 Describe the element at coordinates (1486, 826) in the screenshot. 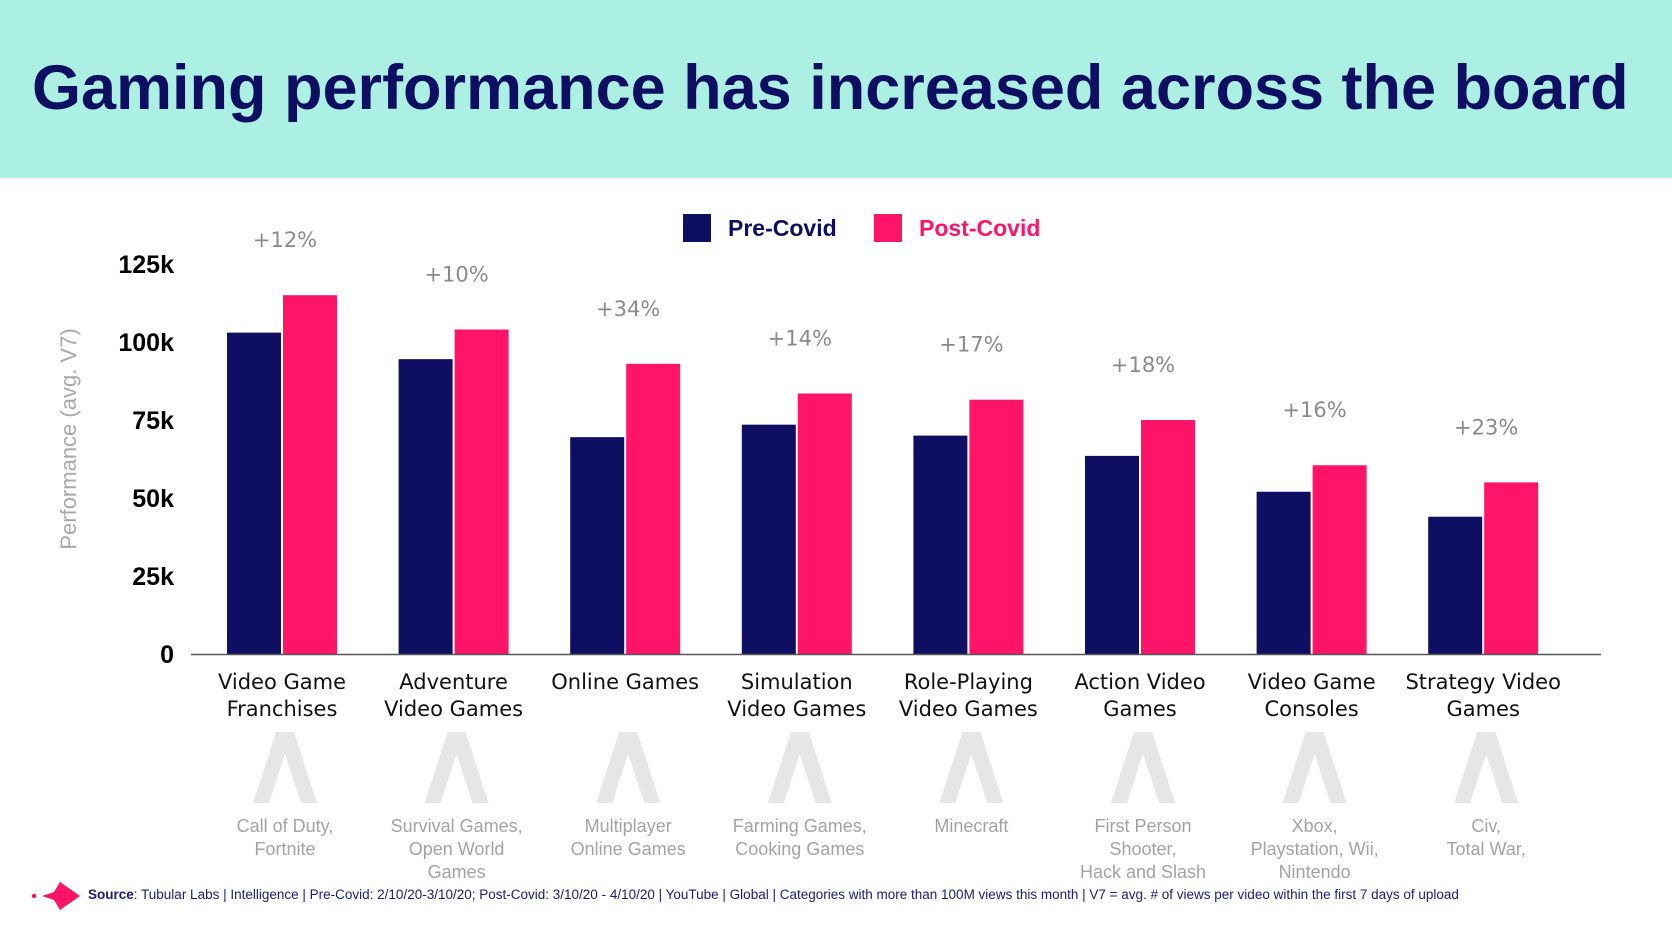

I see `example-label: Civ,` at that location.